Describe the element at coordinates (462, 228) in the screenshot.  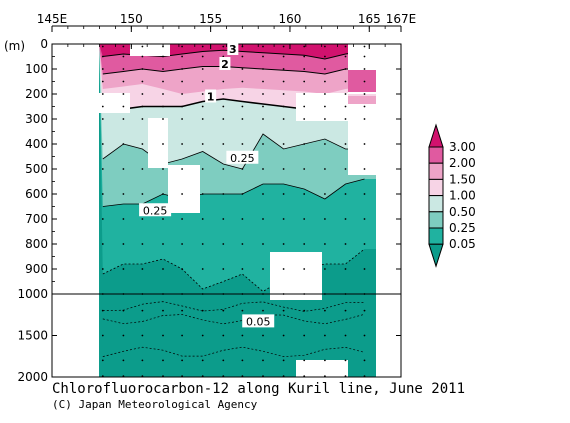
I see `colorbar-label: 0.25` at that location.